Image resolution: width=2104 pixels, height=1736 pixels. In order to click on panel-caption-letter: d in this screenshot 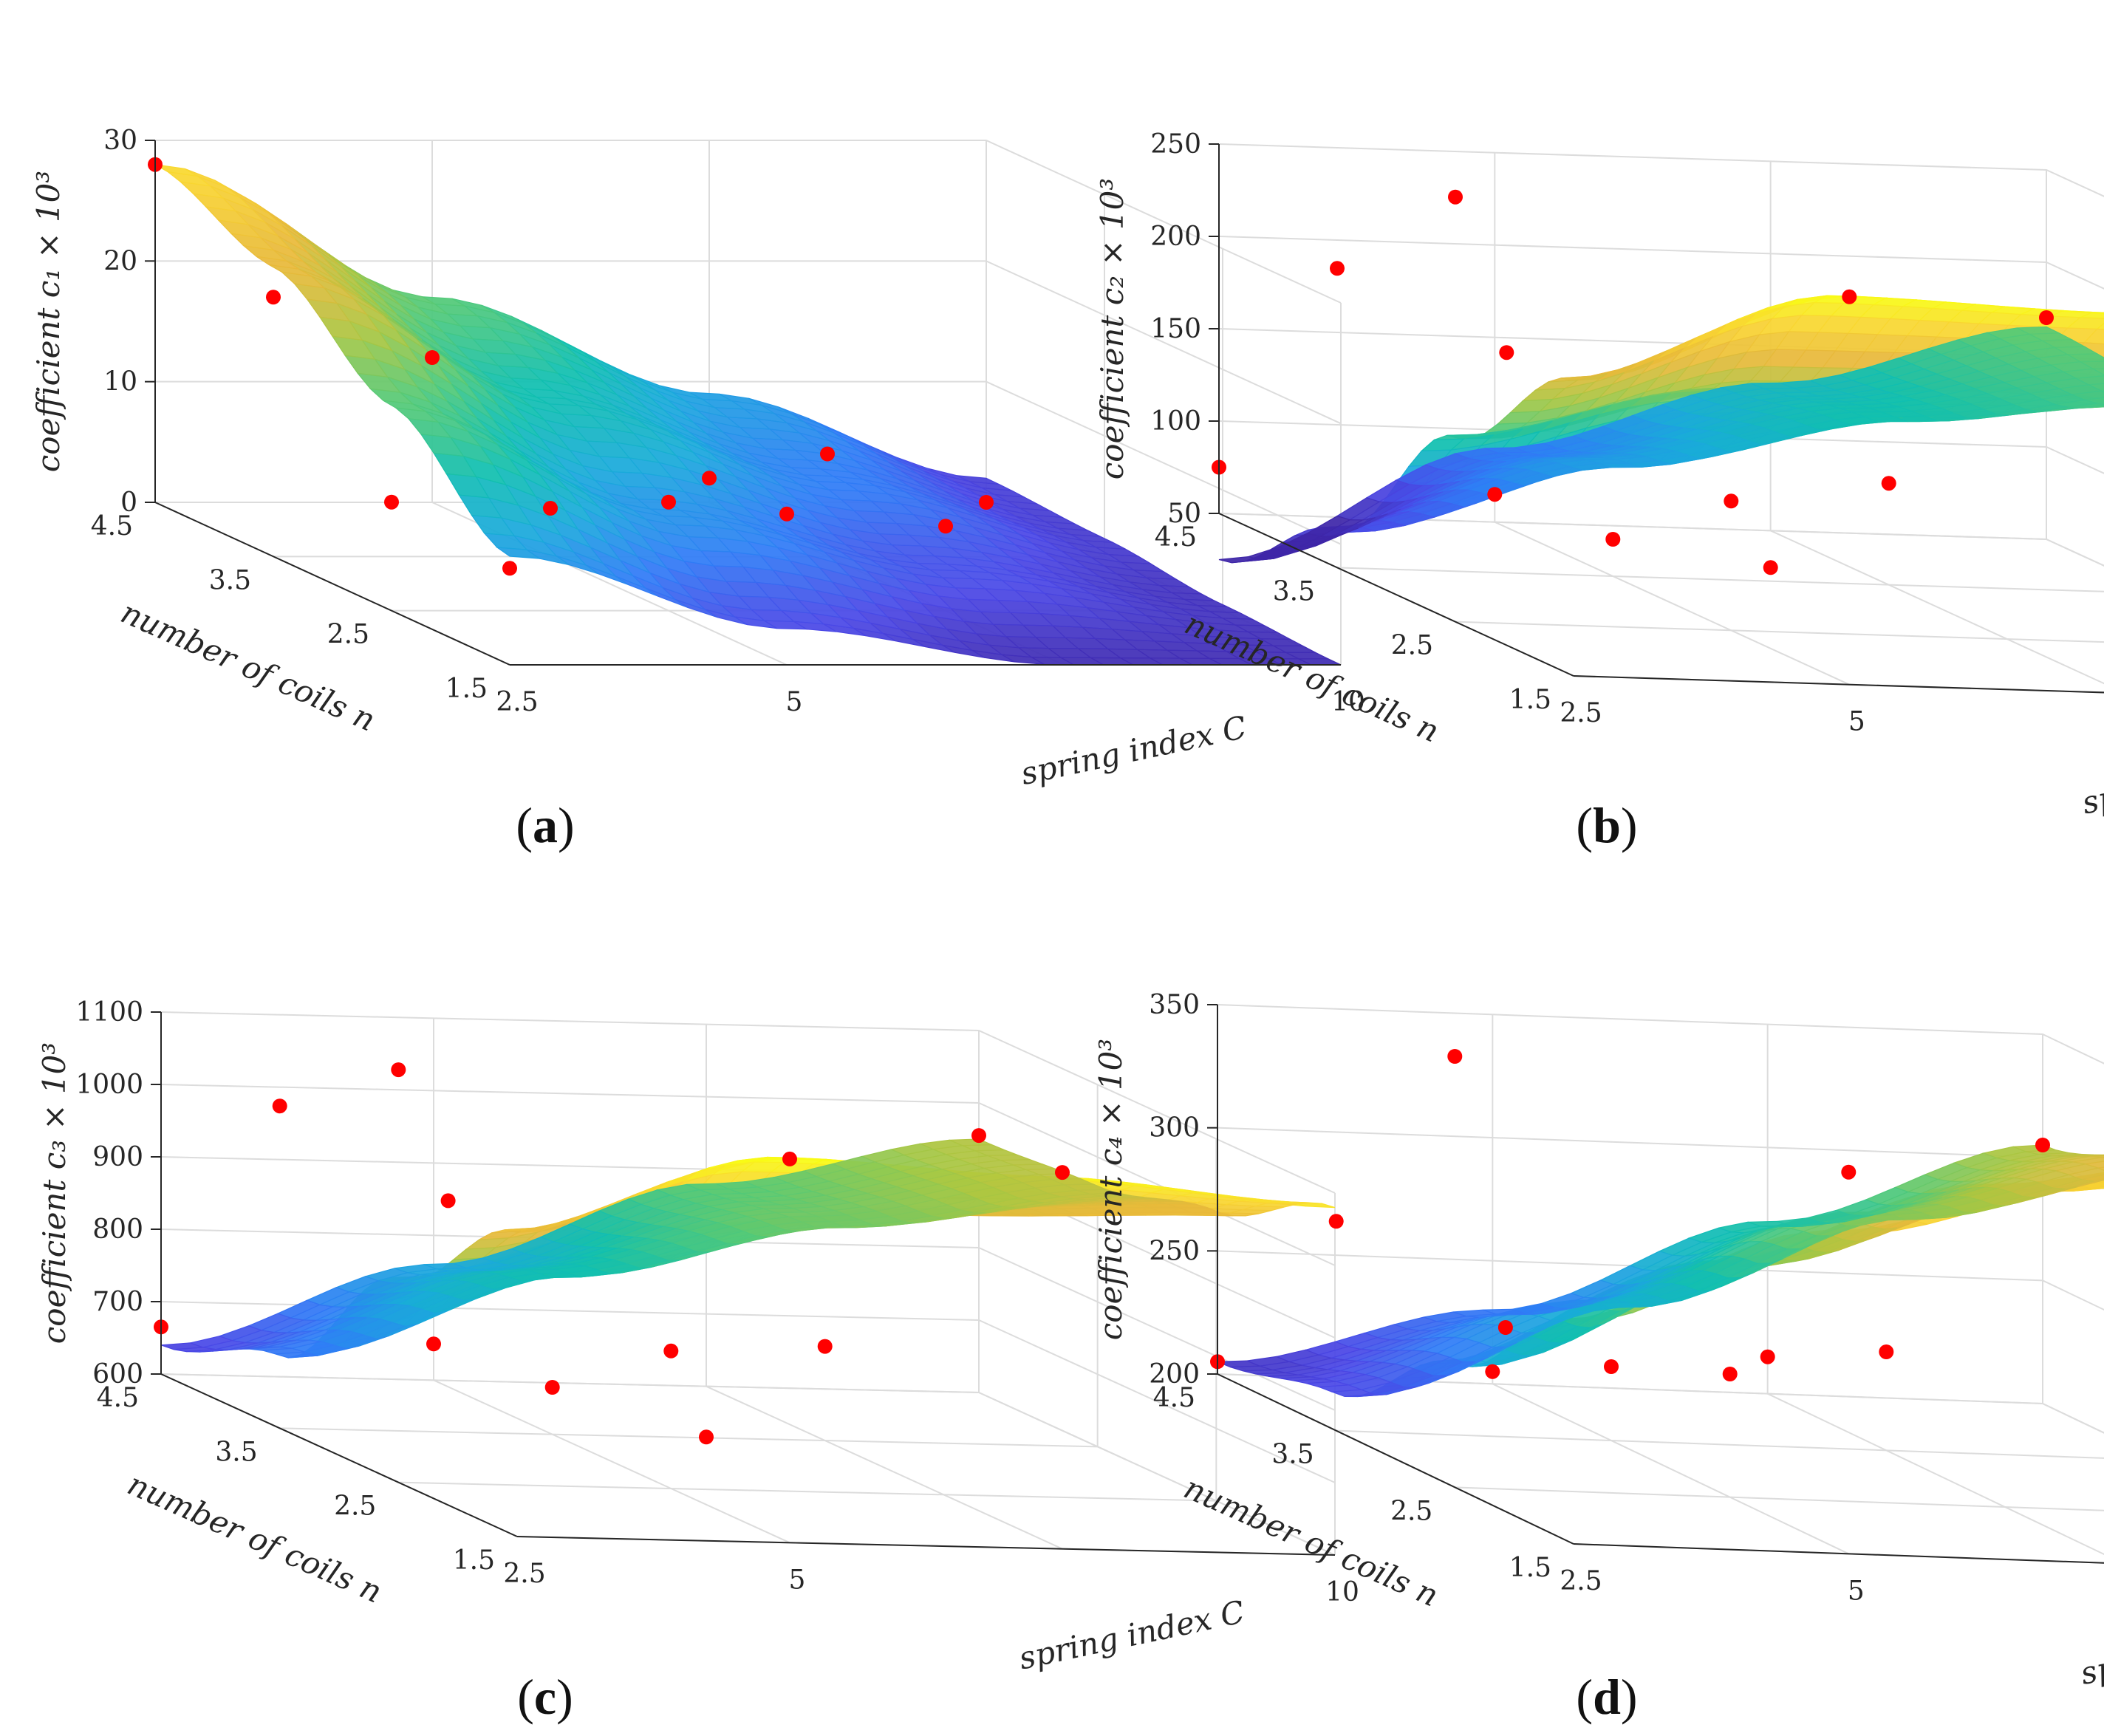, I will do `click(1607, 1697)`.